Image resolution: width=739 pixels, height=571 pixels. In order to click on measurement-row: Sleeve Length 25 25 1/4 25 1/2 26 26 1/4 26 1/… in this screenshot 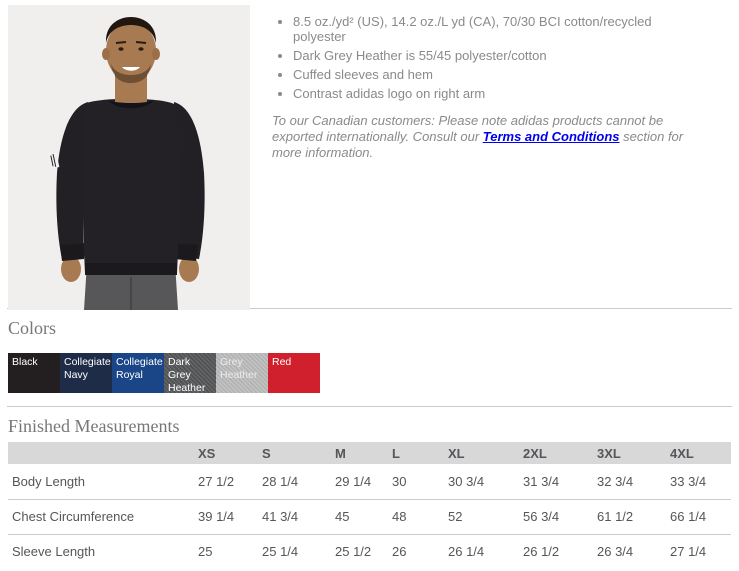, I will do `click(369, 551)`.